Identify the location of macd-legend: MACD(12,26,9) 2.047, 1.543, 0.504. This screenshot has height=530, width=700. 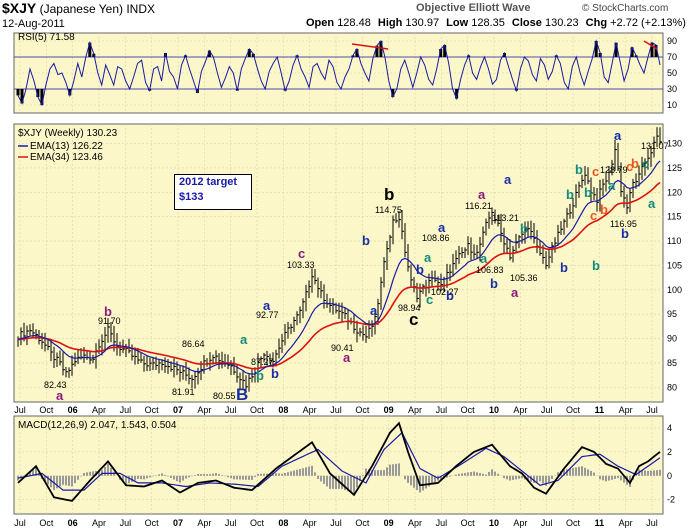
(97, 425).